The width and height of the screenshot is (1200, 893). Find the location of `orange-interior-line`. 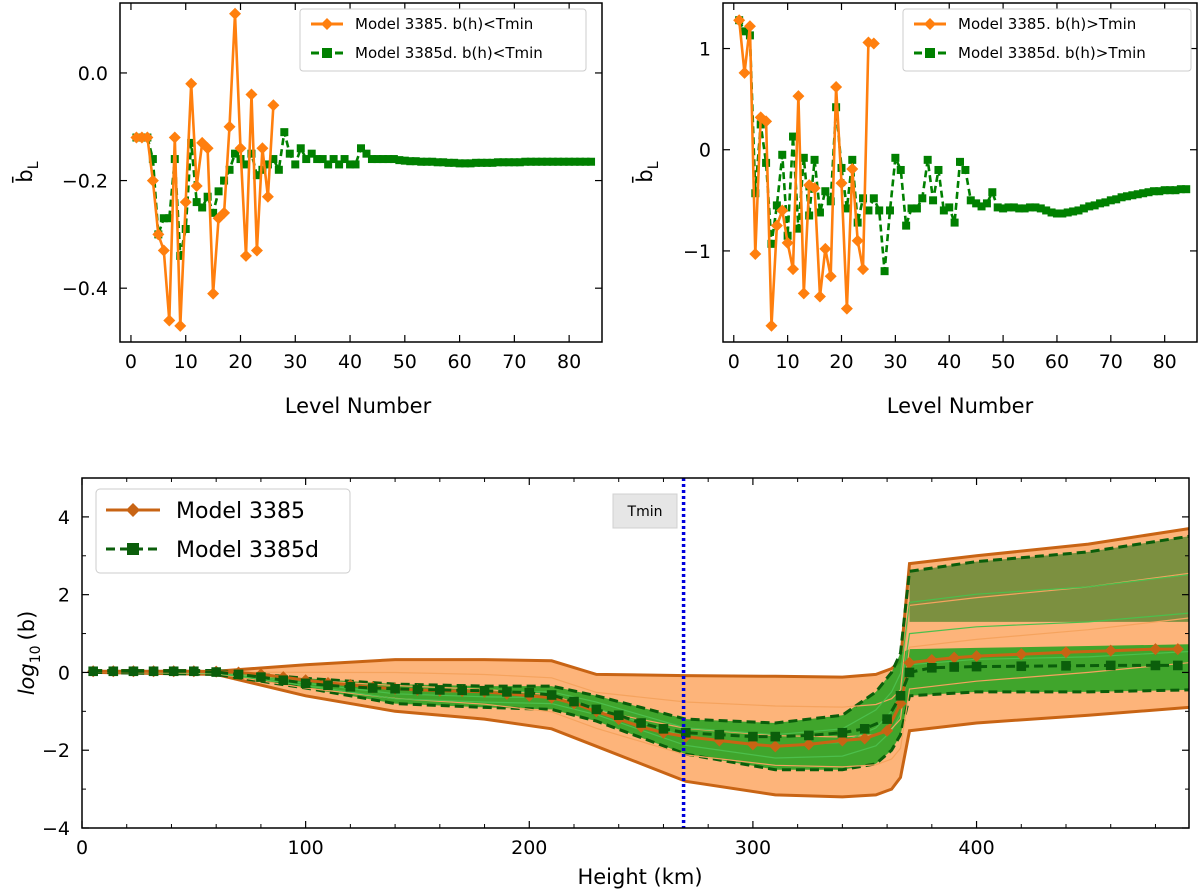

orange-interior-line is located at coordinates (641, 640).